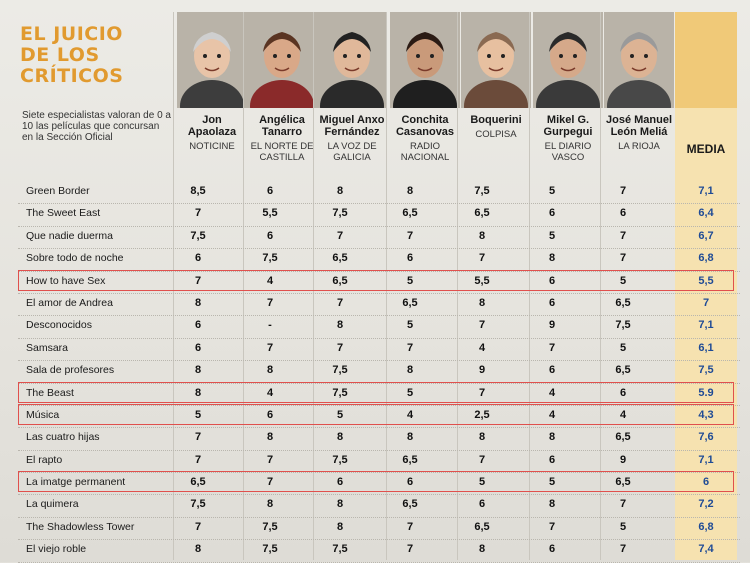 The height and width of the screenshot is (563, 750). I want to click on page-title: EL JUICIO DE LOS CRÍTICOS, so click(100, 55).